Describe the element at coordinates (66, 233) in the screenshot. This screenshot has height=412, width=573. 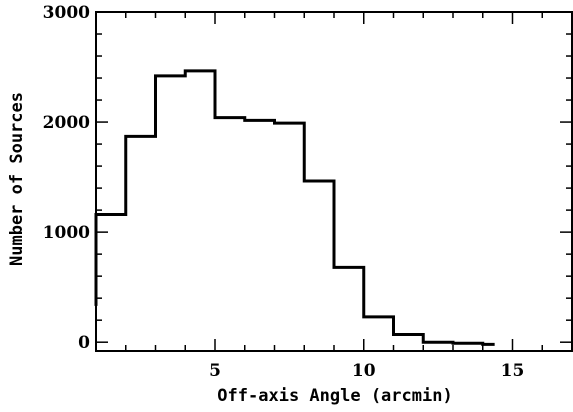
I see `y-tick-label: 1000` at that location.